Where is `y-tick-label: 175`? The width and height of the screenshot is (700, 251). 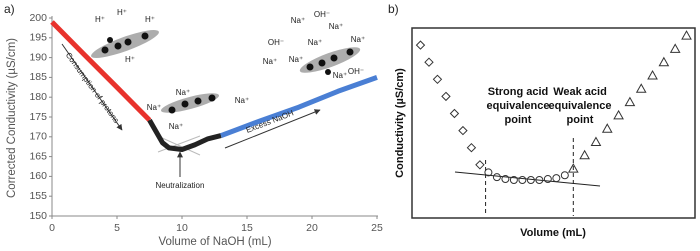
y-tick-label: 175 is located at coordinates (38, 117).